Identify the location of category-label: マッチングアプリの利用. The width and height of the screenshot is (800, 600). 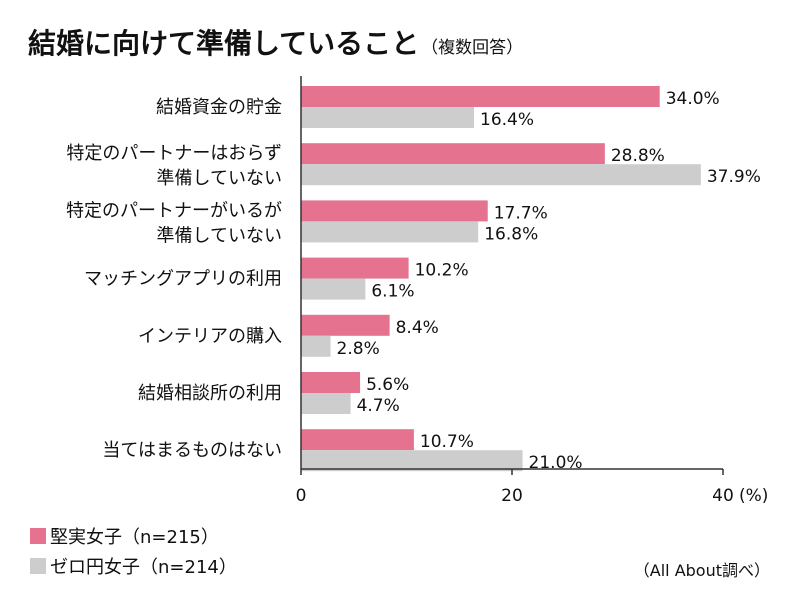
(183, 279).